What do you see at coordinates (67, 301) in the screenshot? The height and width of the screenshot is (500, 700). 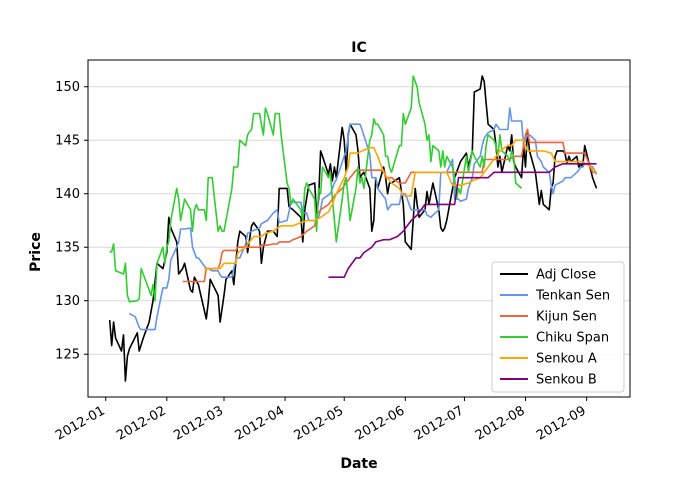 I see `y-tick-label: 130` at bounding box center [67, 301].